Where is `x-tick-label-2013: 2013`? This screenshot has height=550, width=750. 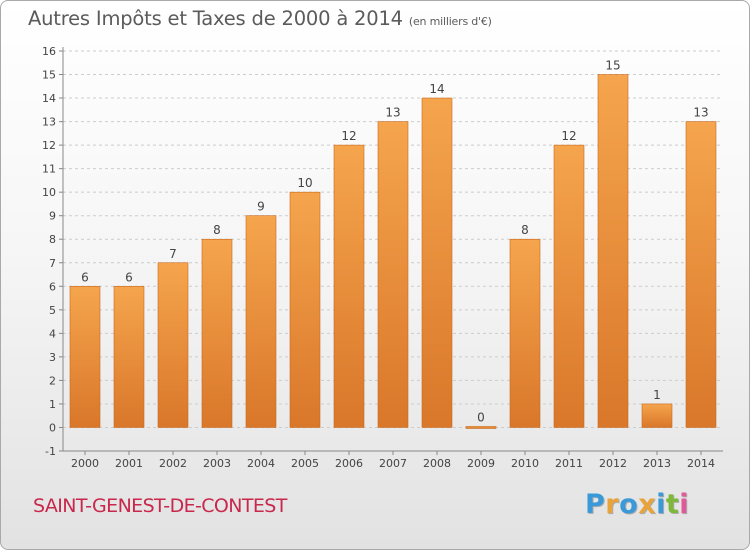 x-tick-label-2013: 2013 is located at coordinates (657, 463).